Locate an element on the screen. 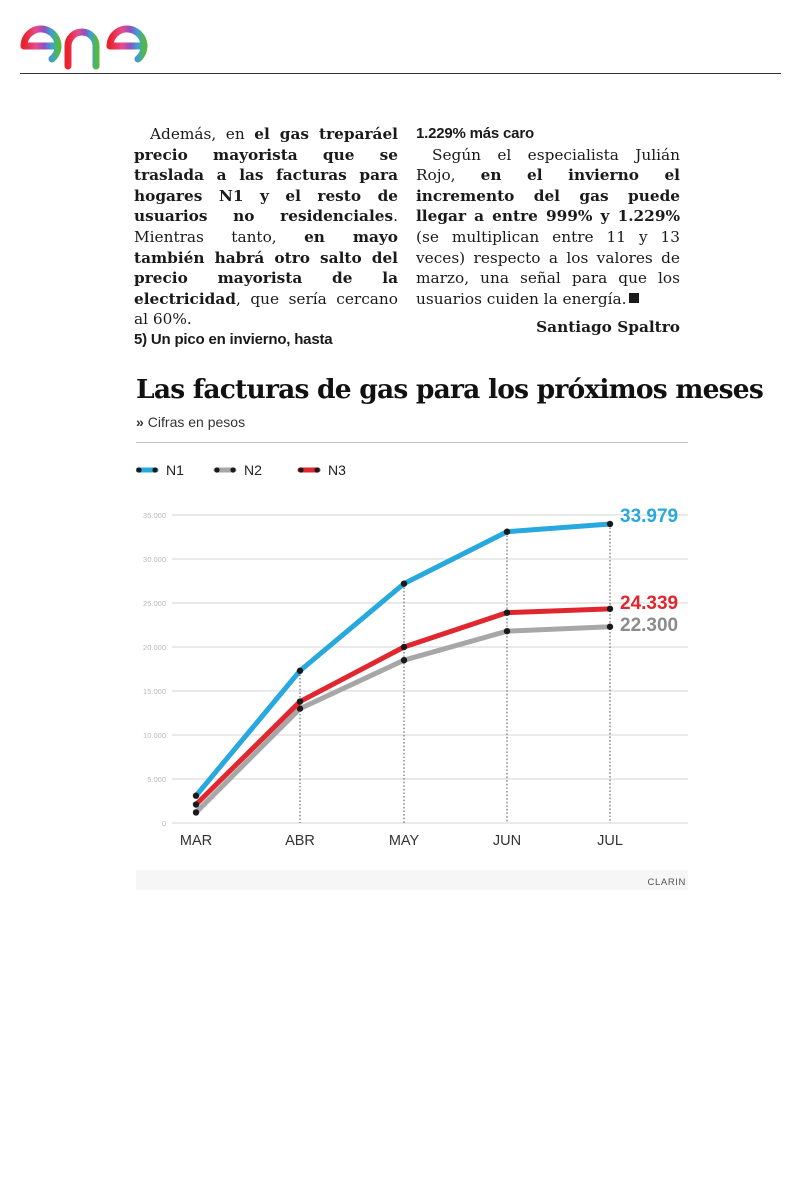 Image resolution: width=800 pixels, height=1200 pixels. y-tick-label: 5.000 is located at coordinates (156, 779).